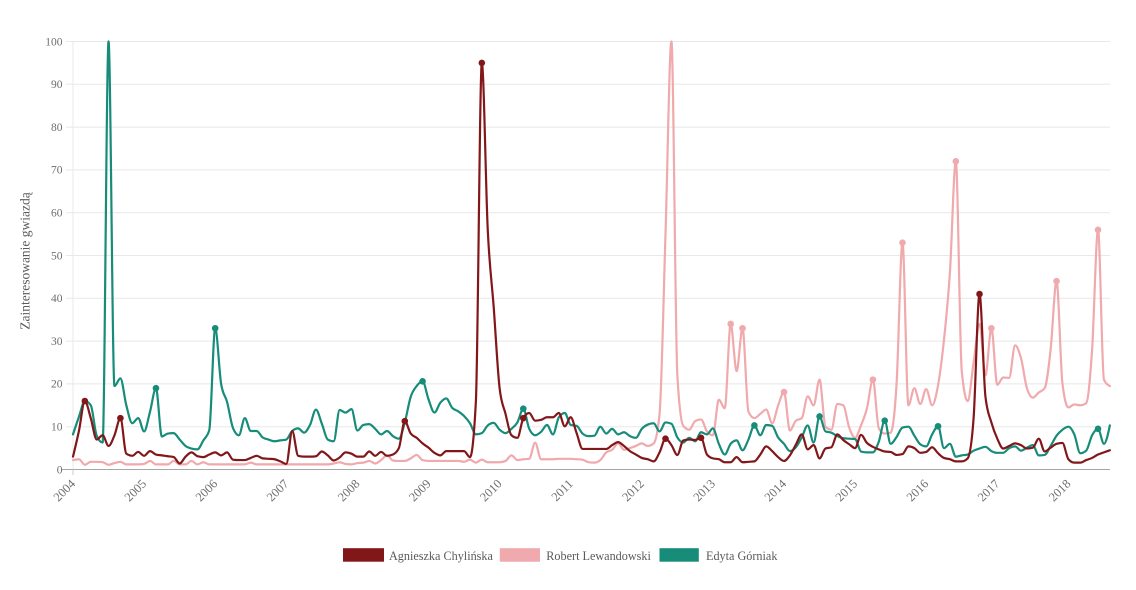  Describe the element at coordinates (57, 385) in the screenshot. I see `svg-text: 20` at that location.